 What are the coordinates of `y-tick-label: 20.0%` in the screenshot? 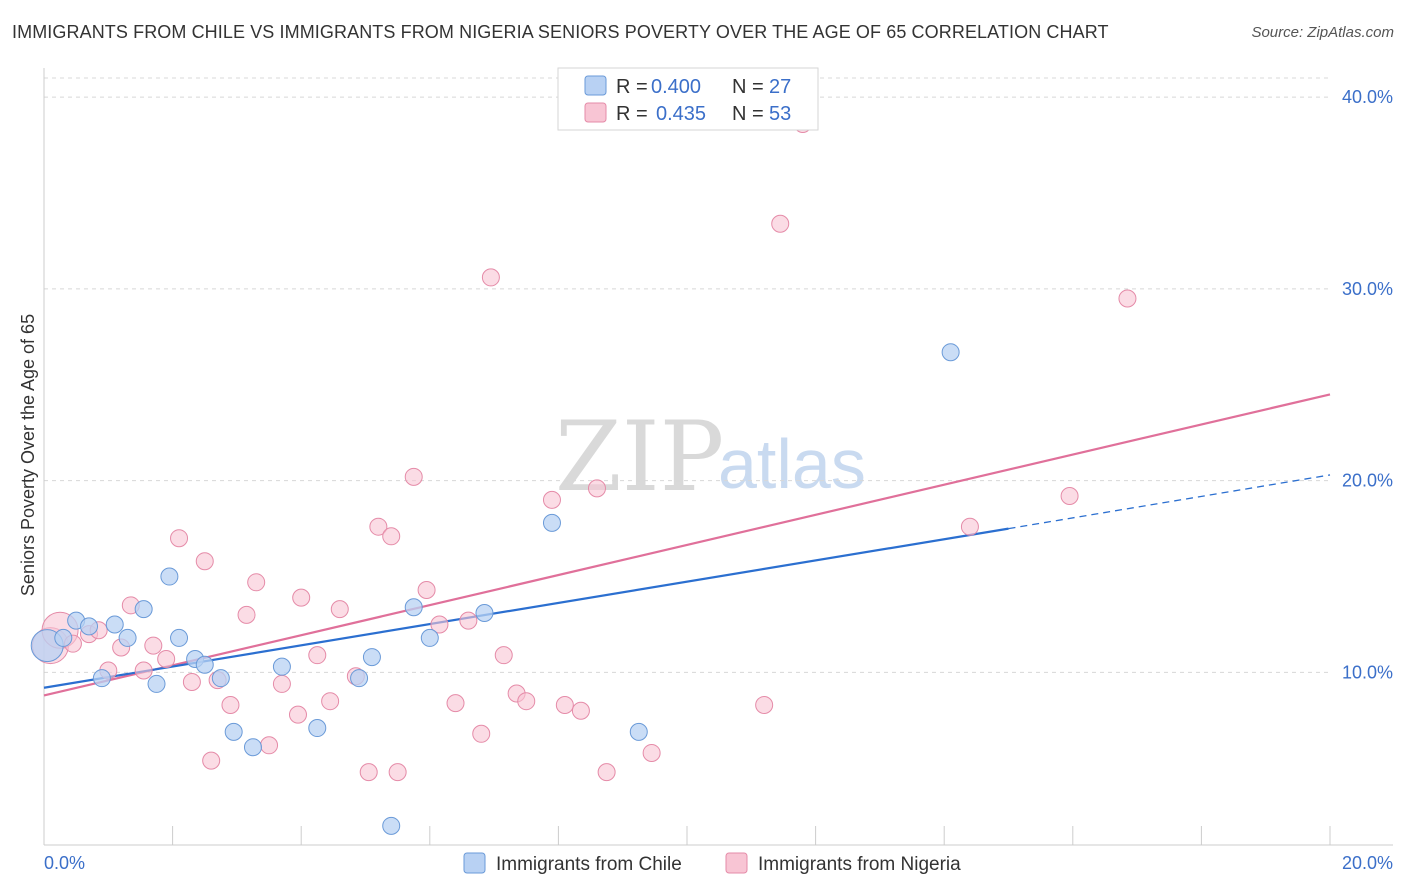 It's located at (1367, 481).